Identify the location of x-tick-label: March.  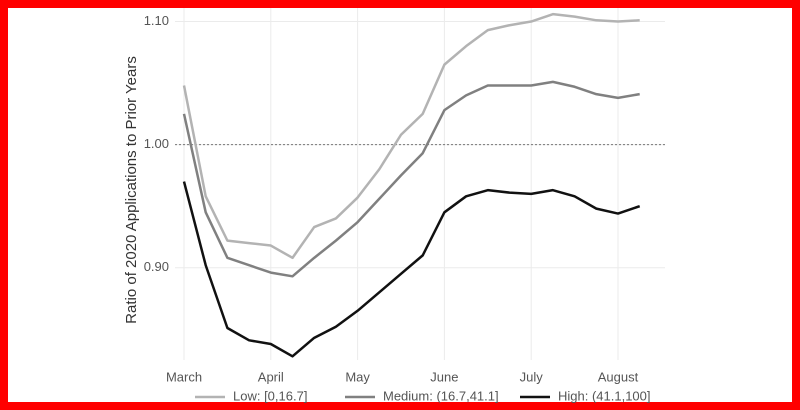
(184, 376).